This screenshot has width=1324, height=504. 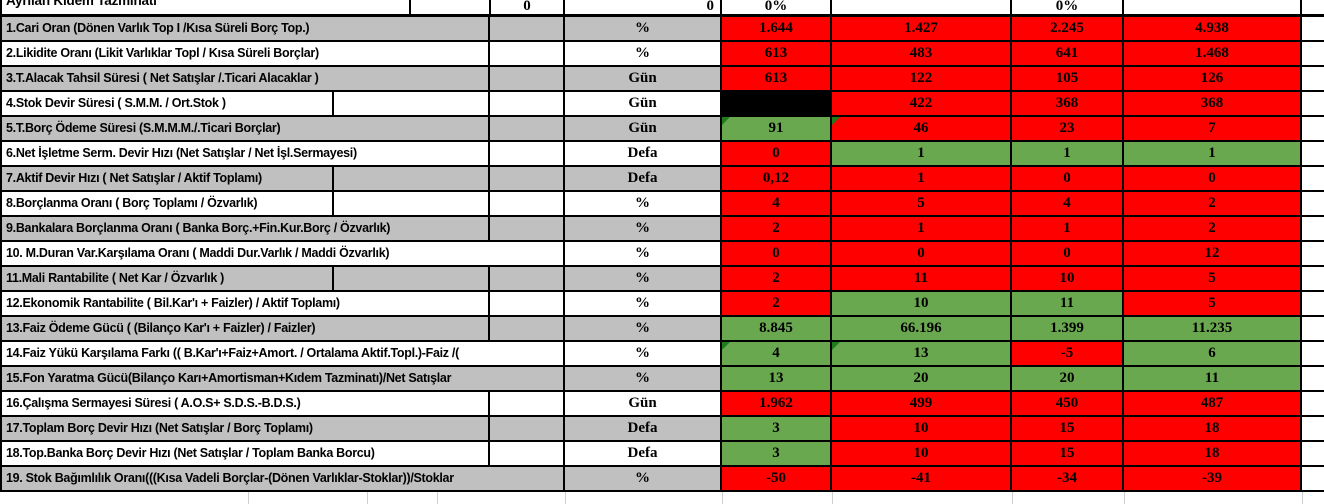 What do you see at coordinates (1068, 53) in the screenshot?
I see `value-cell: 641` at bounding box center [1068, 53].